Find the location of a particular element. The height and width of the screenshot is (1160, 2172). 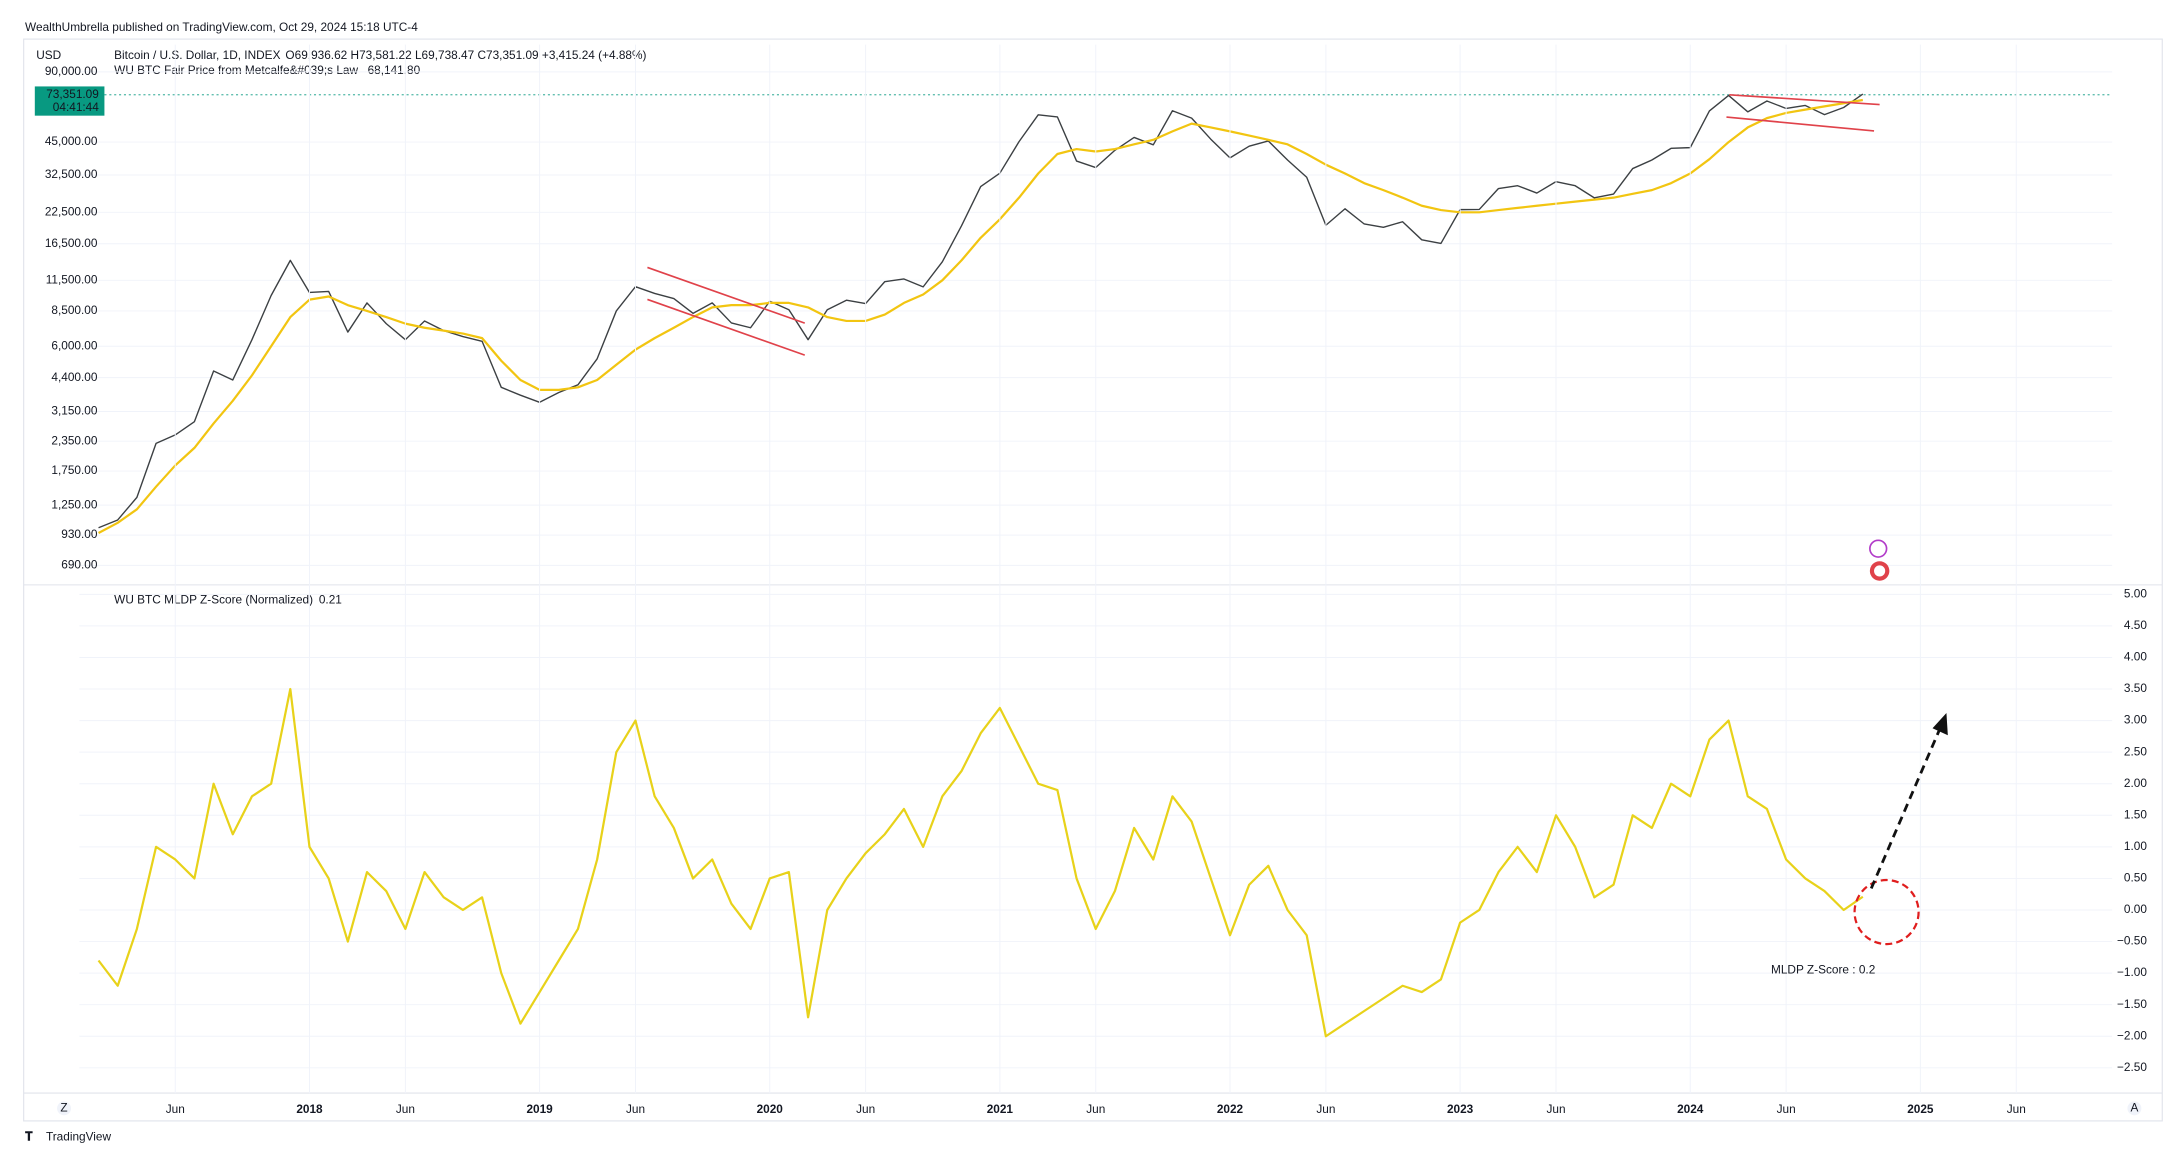

price-tag is located at coordinates (69, 101).